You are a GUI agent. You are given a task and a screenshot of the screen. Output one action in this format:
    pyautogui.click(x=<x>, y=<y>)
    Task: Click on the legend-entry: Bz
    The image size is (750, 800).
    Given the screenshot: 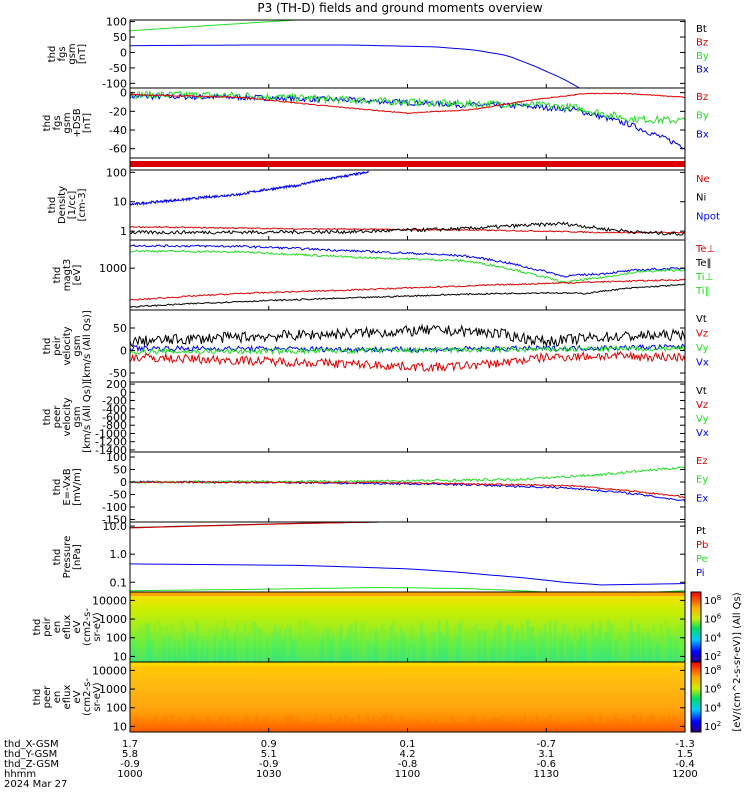 What is the action you would take?
    pyautogui.click(x=702, y=43)
    